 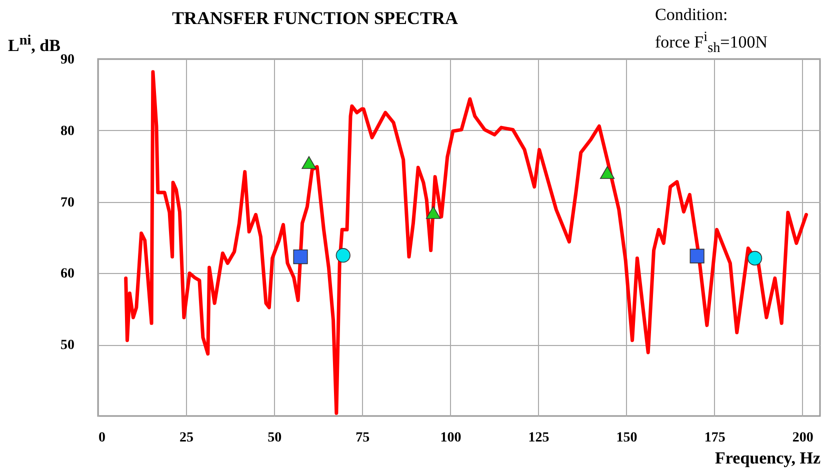 I want to click on y-tick-label: 50, so click(x=67, y=346).